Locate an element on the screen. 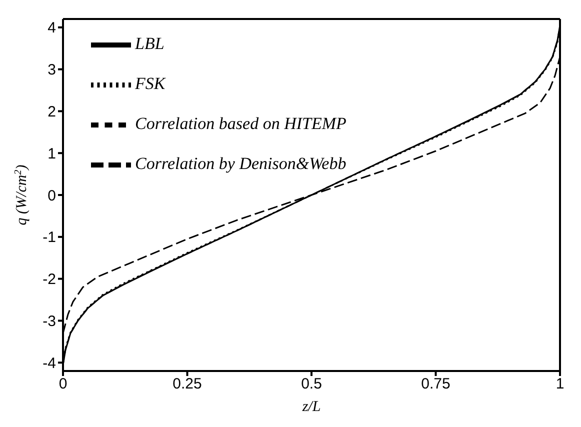 This screenshot has height=427, width=581. x-tick-label: 0.75 is located at coordinates (435, 384).